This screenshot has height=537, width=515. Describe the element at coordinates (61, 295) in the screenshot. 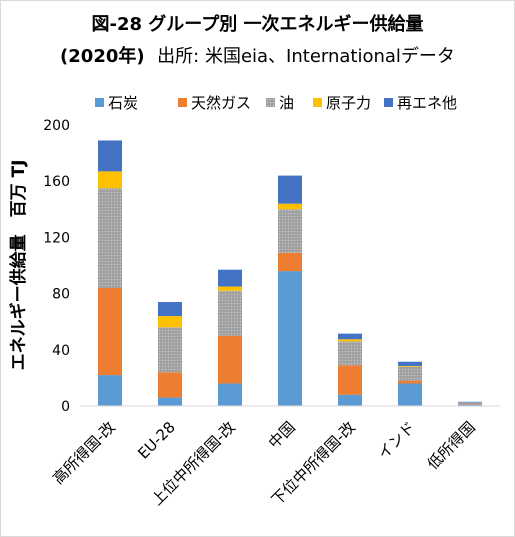

I see `y-tick-label: 80` at that location.